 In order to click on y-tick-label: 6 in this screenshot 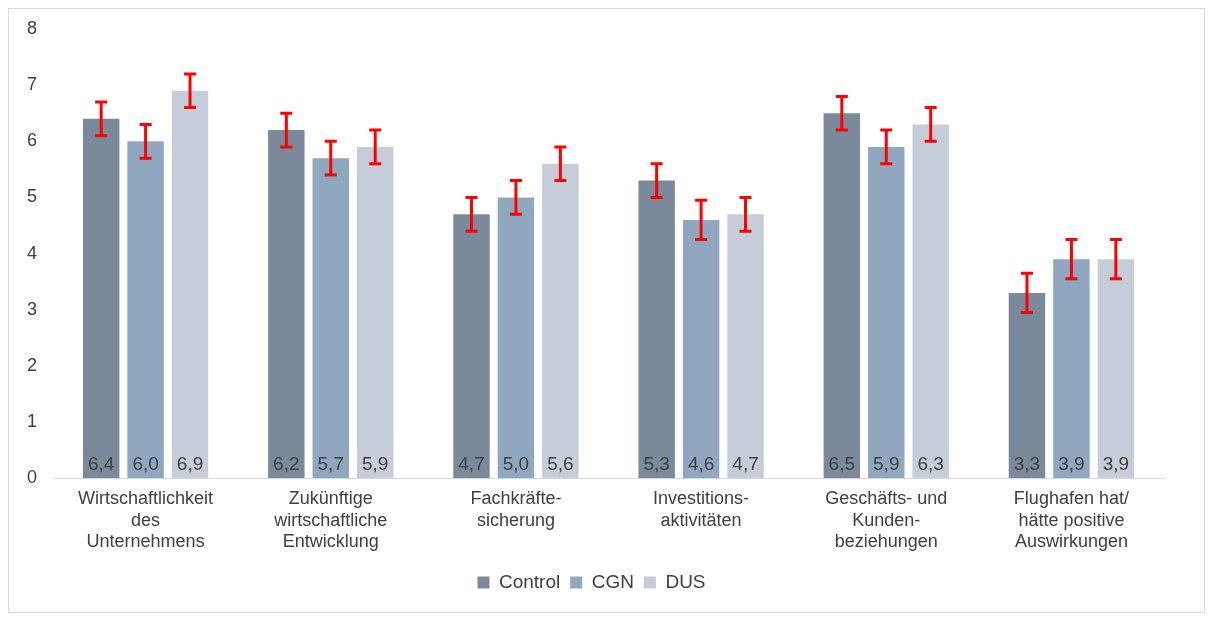, I will do `click(32, 140)`.